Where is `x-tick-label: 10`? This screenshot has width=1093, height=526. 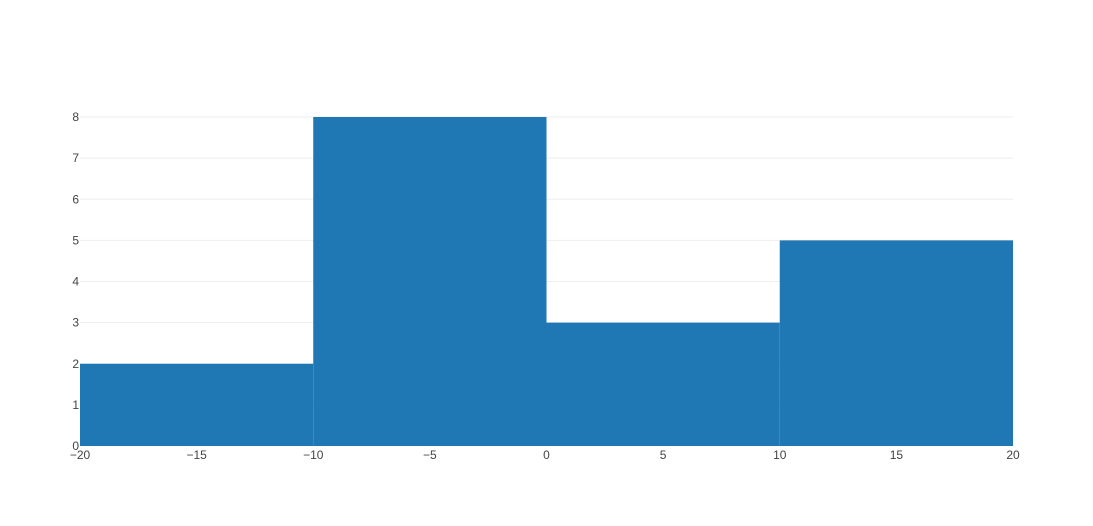
x-tick-label: 10 is located at coordinates (780, 455).